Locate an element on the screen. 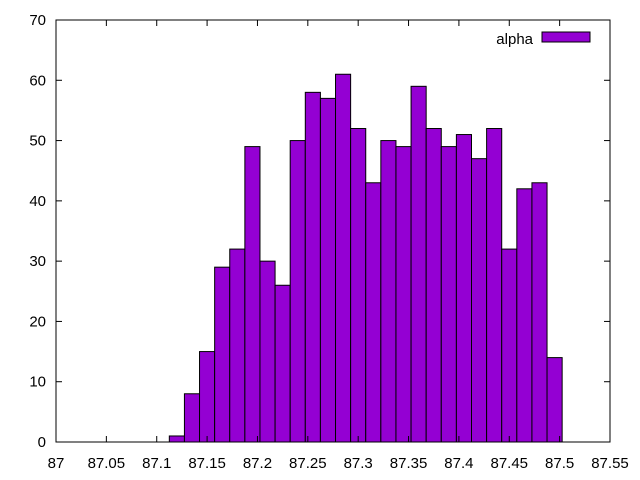 This screenshot has width=640, height=480. legend-label: alpha is located at coordinates (514, 39).